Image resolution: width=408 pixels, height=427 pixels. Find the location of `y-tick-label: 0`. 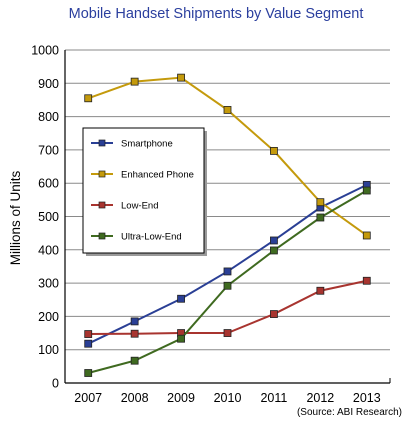

y-tick-label: 0 is located at coordinates (55, 384).